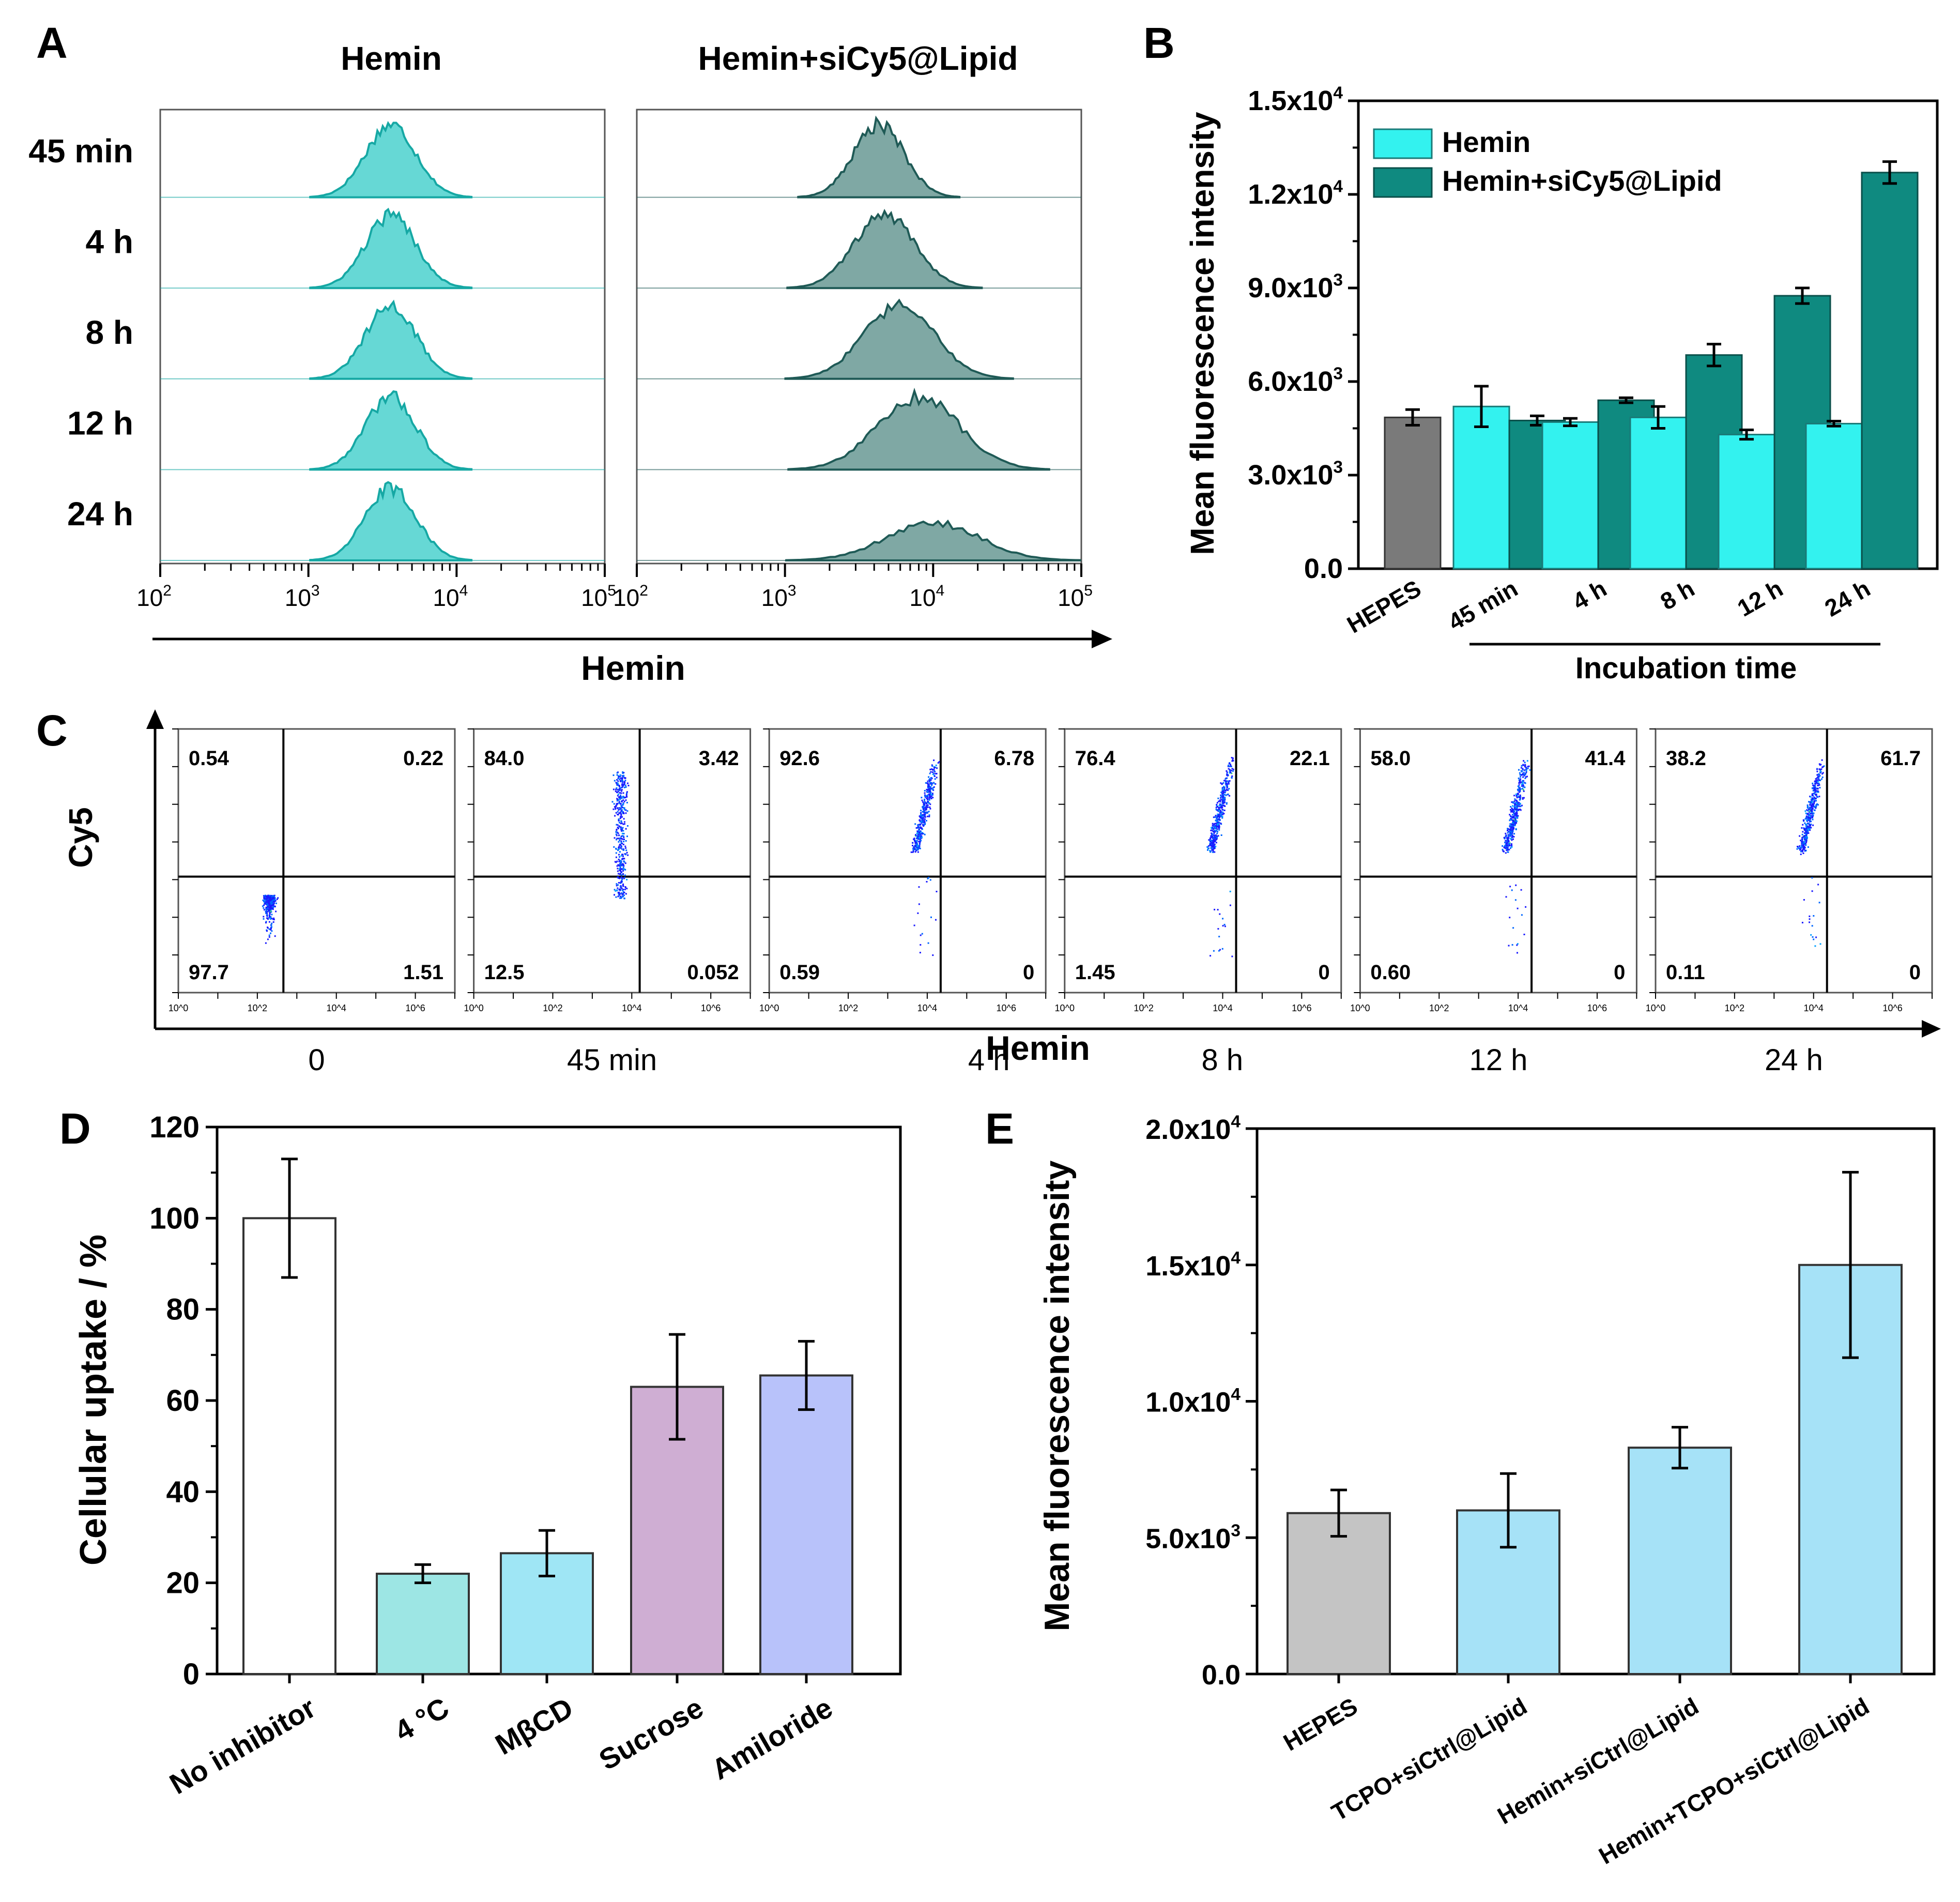 Image resolution: width=1960 pixels, height=1902 pixels. I want to click on y-tick-label: 1.0x104, so click(1193, 1401).